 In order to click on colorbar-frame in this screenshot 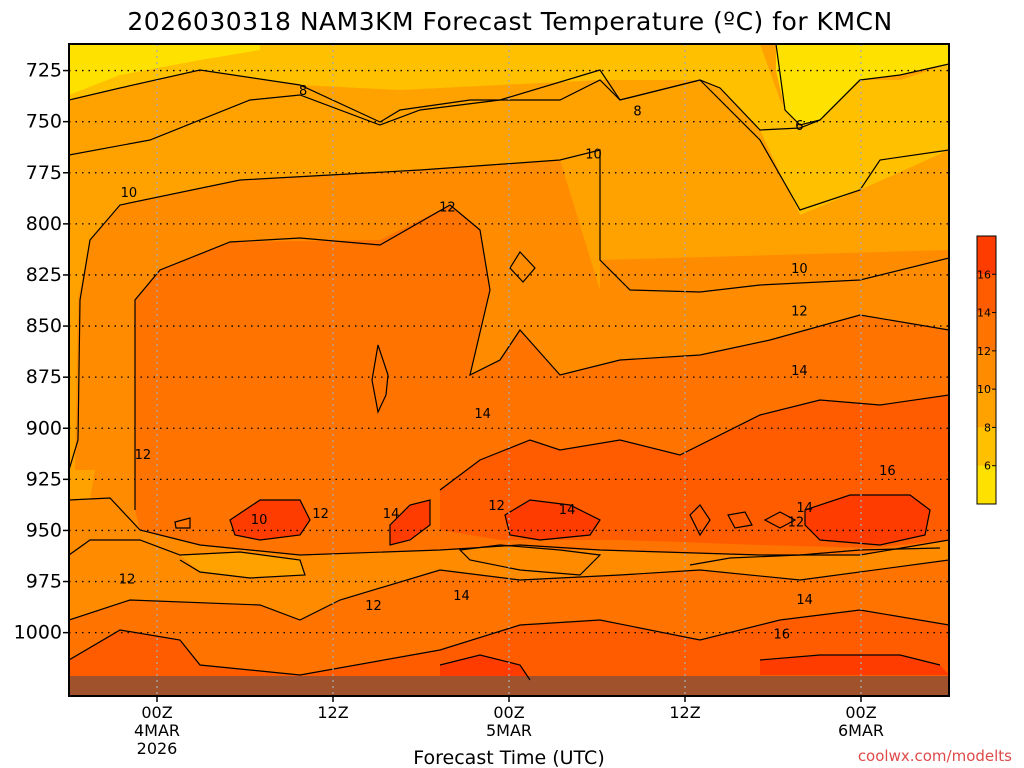, I will do `click(986, 370)`.